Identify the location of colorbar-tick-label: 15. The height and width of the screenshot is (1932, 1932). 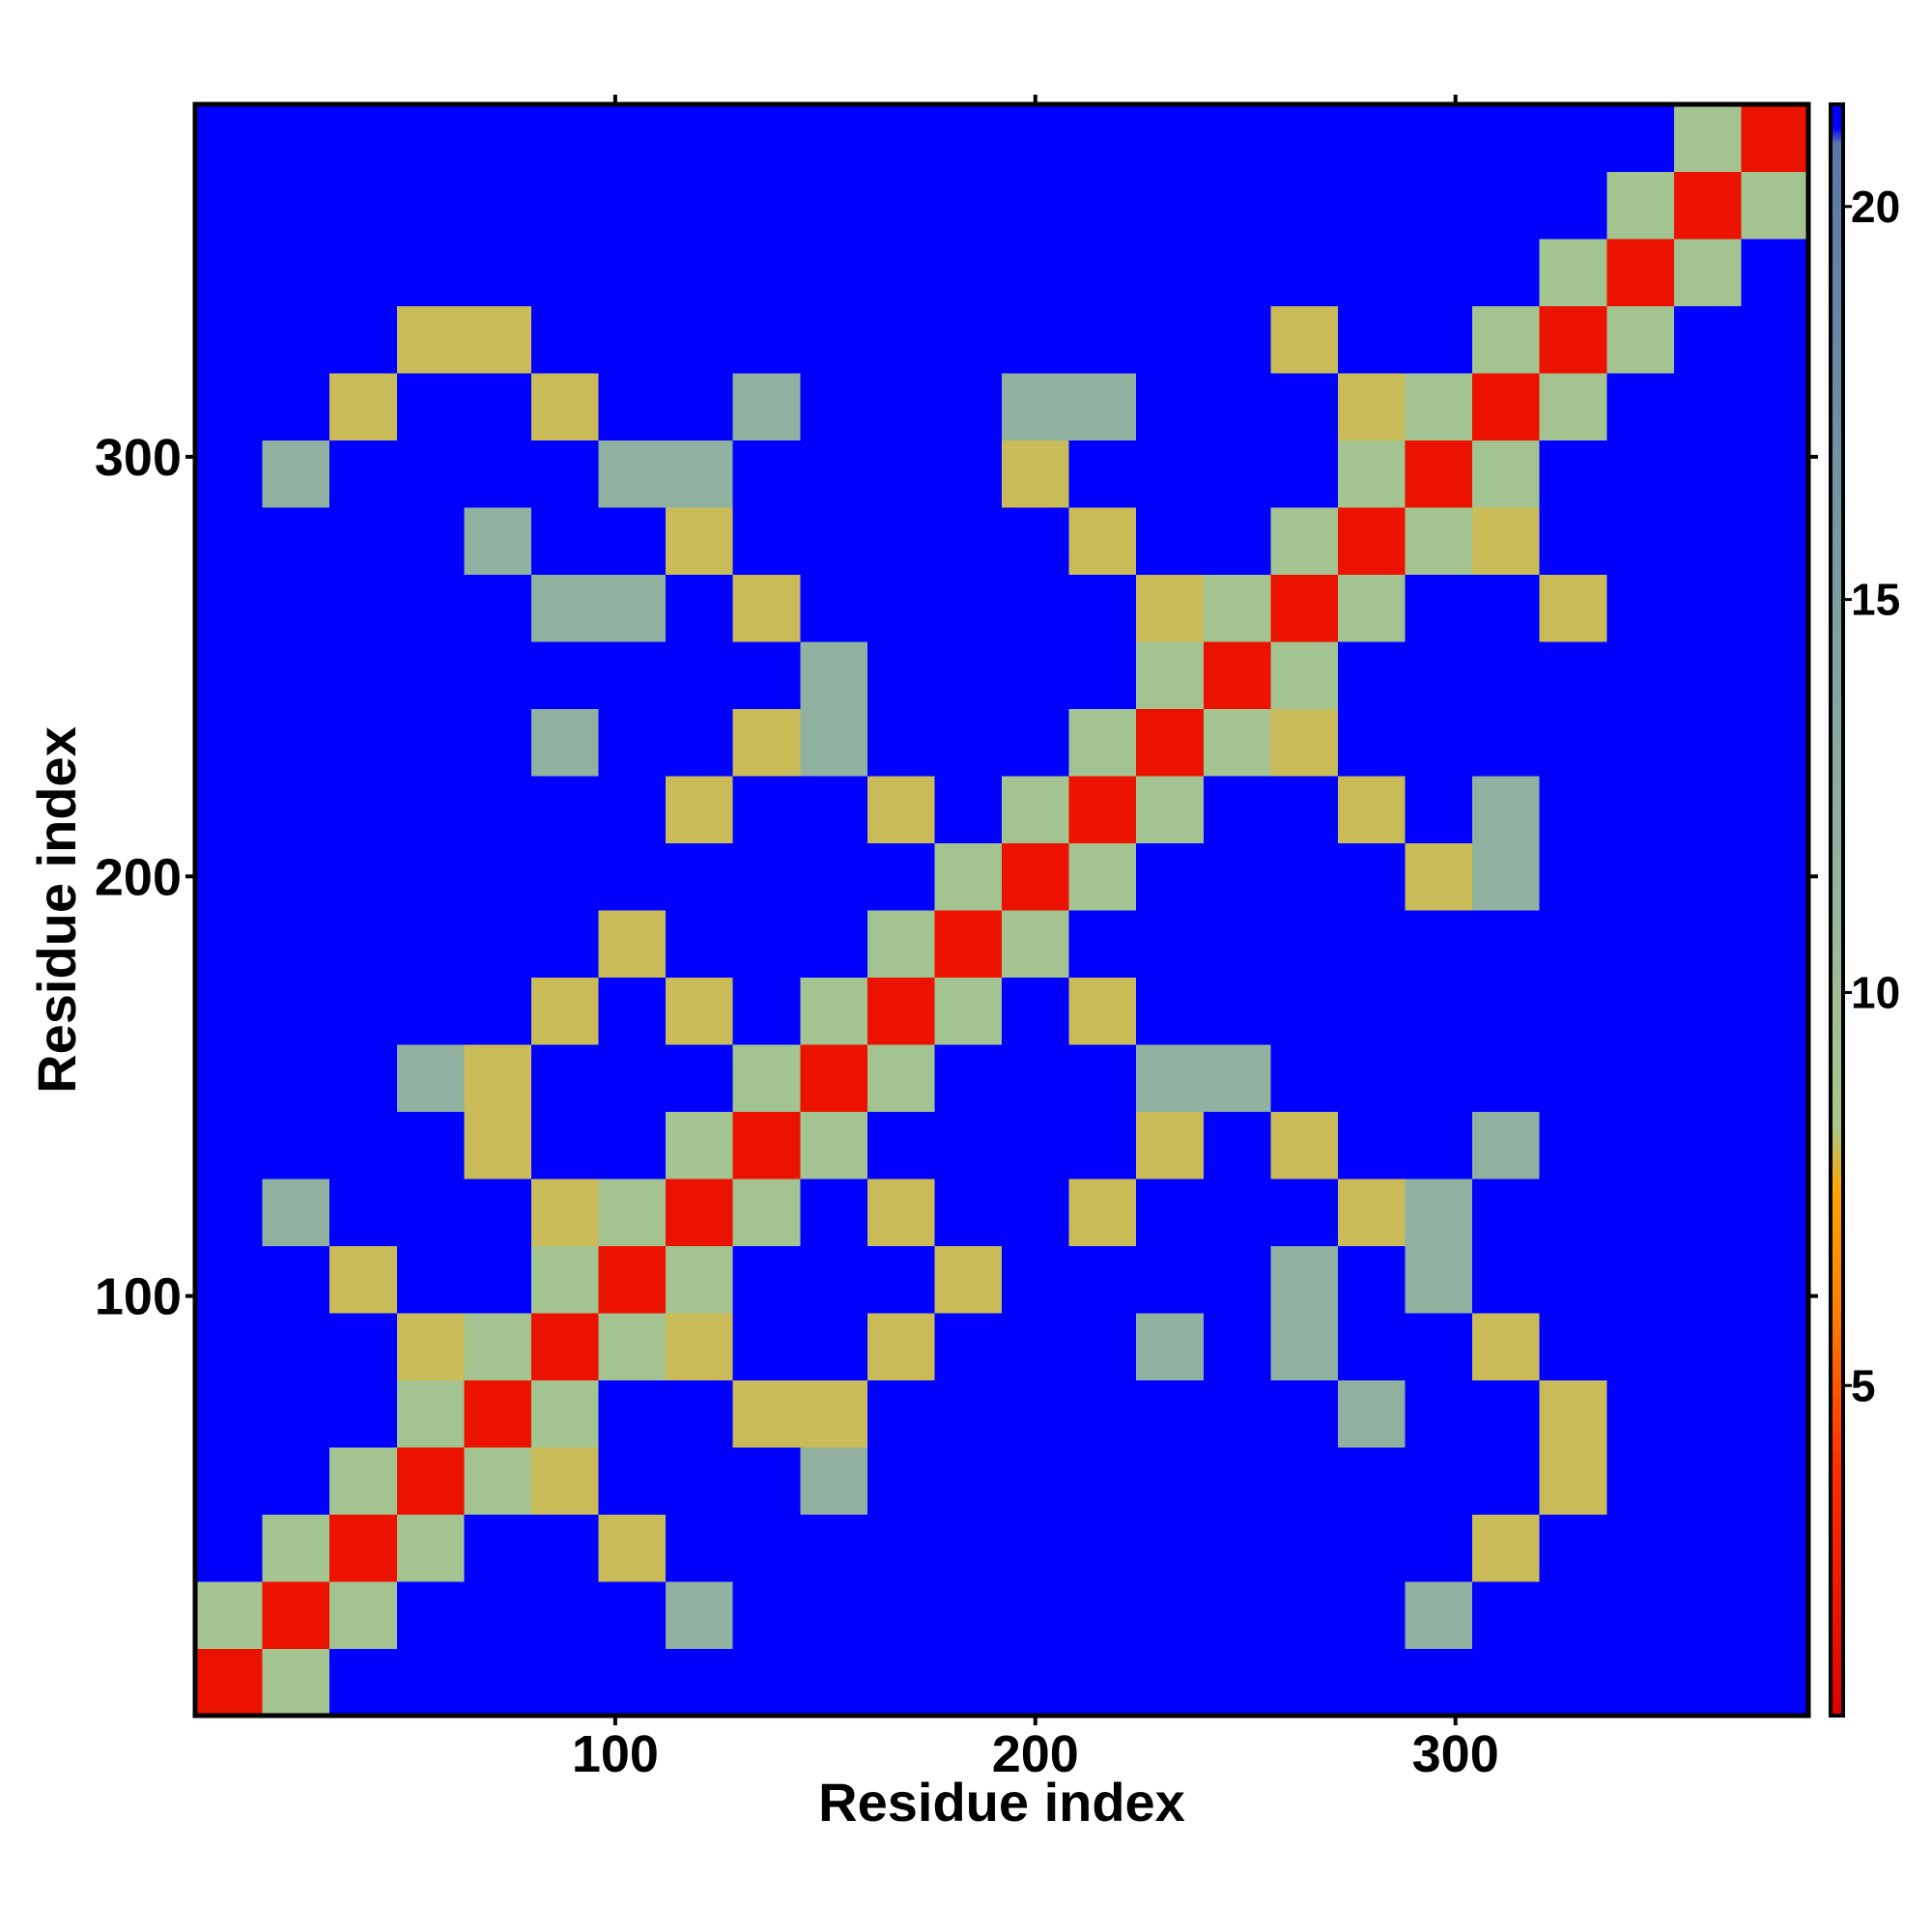
(1875, 600).